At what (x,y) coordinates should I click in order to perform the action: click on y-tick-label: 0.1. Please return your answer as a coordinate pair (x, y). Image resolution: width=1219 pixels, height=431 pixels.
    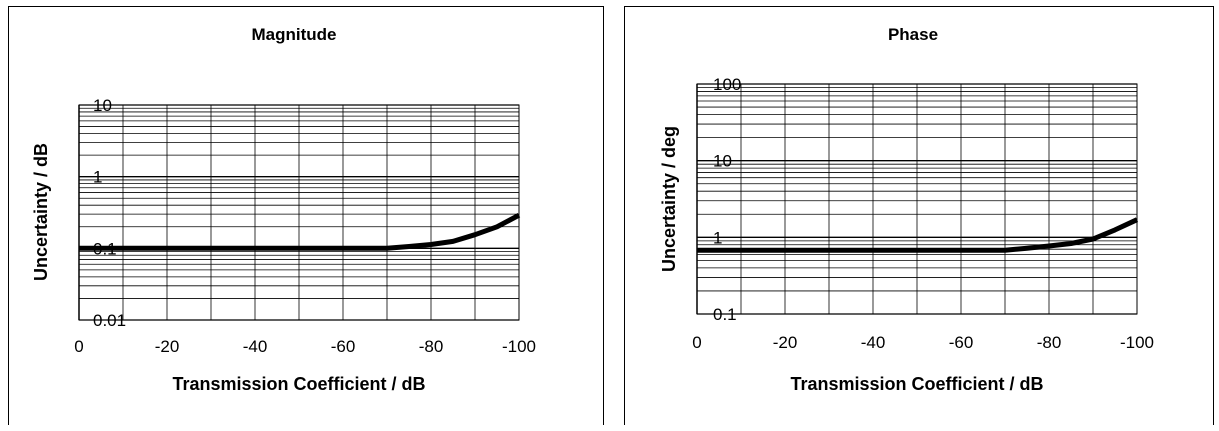
    Looking at the image, I should click on (725, 314).